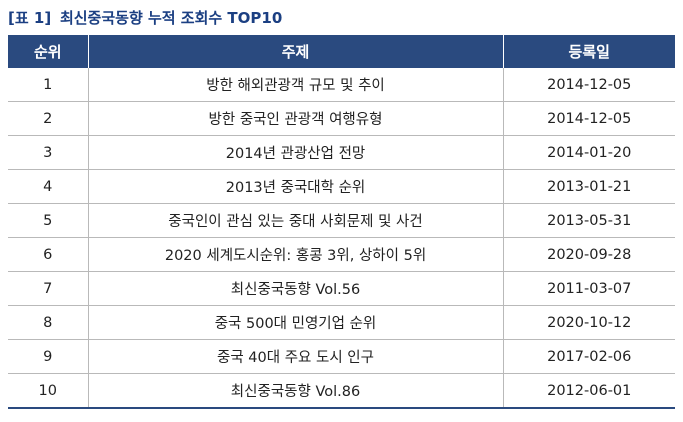 Image resolution: width=683 pixels, height=422 pixels. Describe the element at coordinates (295, 118) in the screenshot. I see `cell-title: 방한 중국인 관광객 여행유형` at that location.